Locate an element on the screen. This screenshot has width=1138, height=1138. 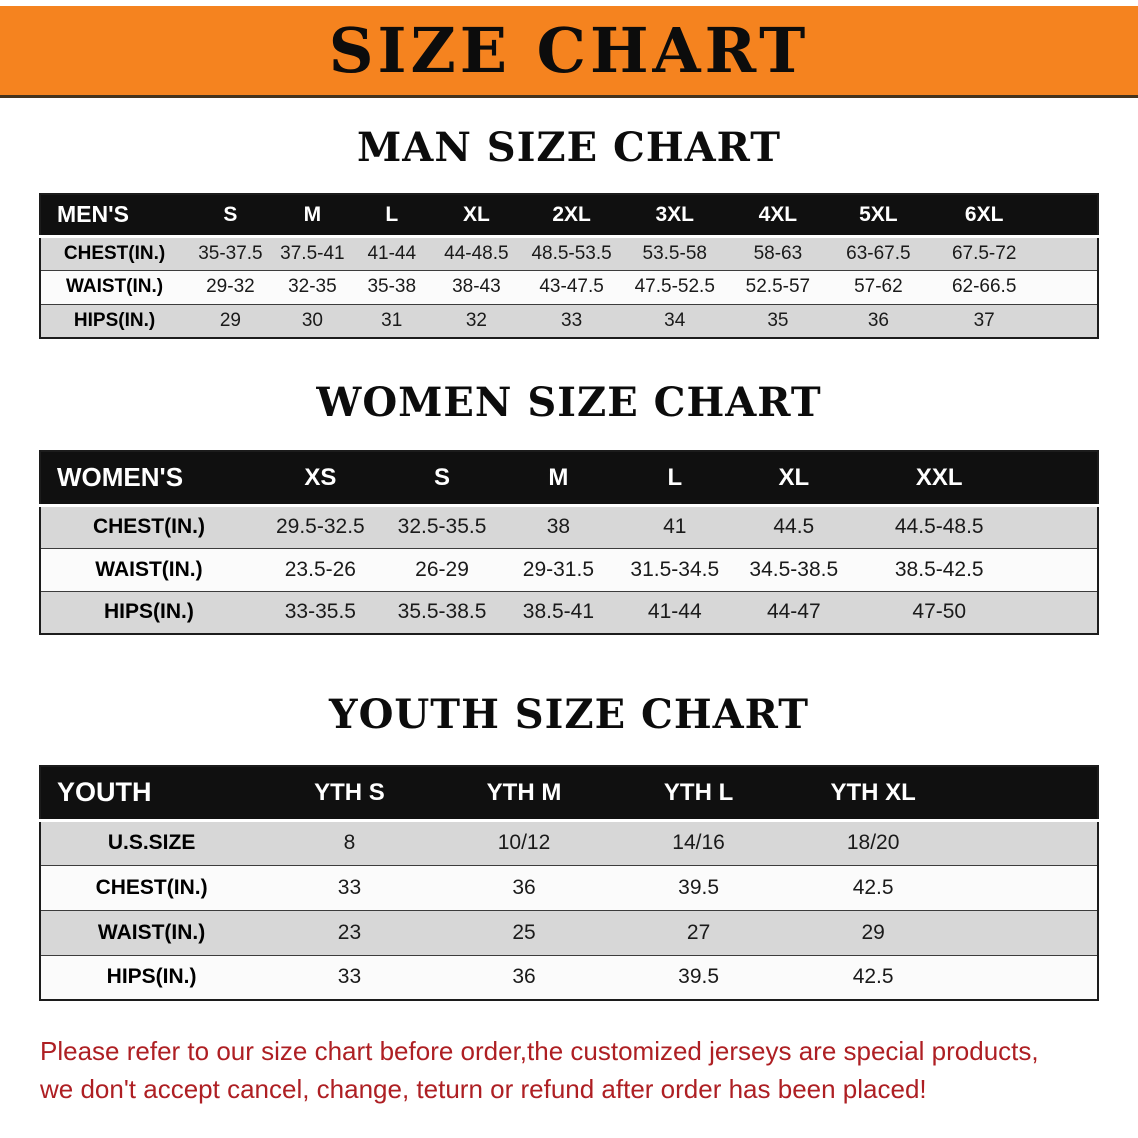
cell: 35.5-38.5 is located at coordinates (442, 612).